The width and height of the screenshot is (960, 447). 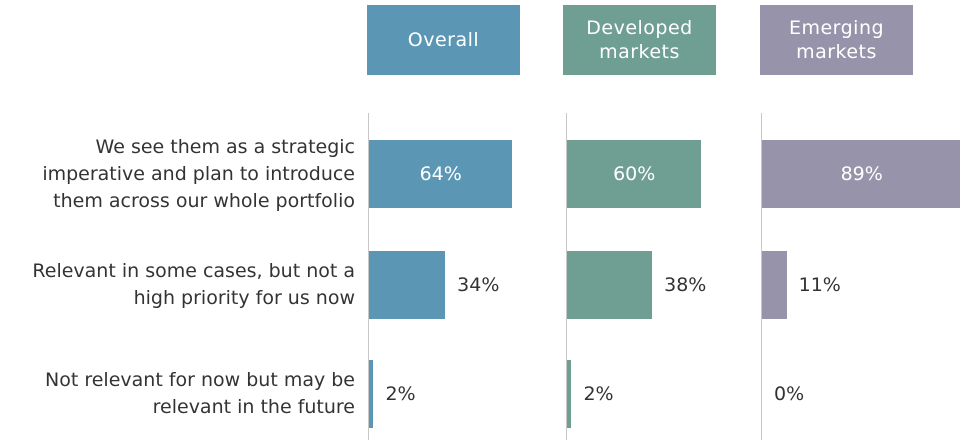 I want to click on panel-header: Overall, so click(x=443, y=40).